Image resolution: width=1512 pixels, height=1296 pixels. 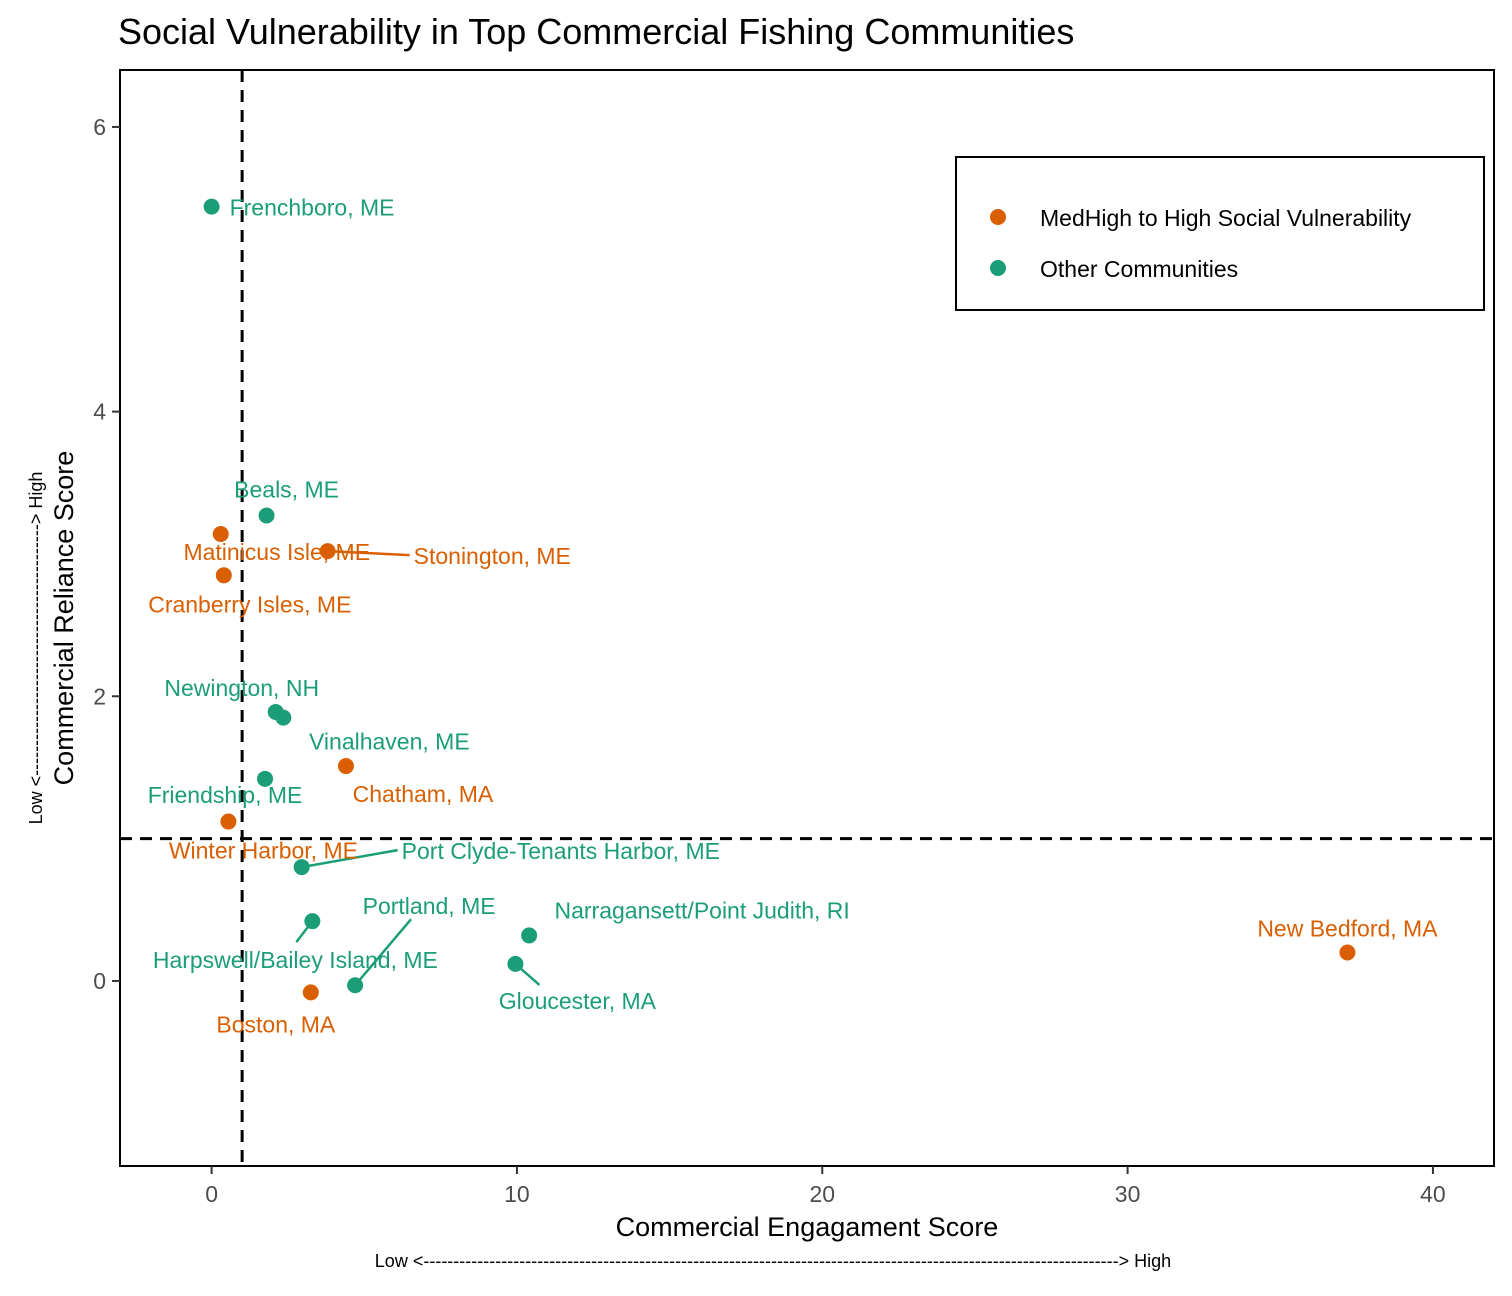 What do you see at coordinates (99, 412) in the screenshot?
I see `y-tick-label: 4` at bounding box center [99, 412].